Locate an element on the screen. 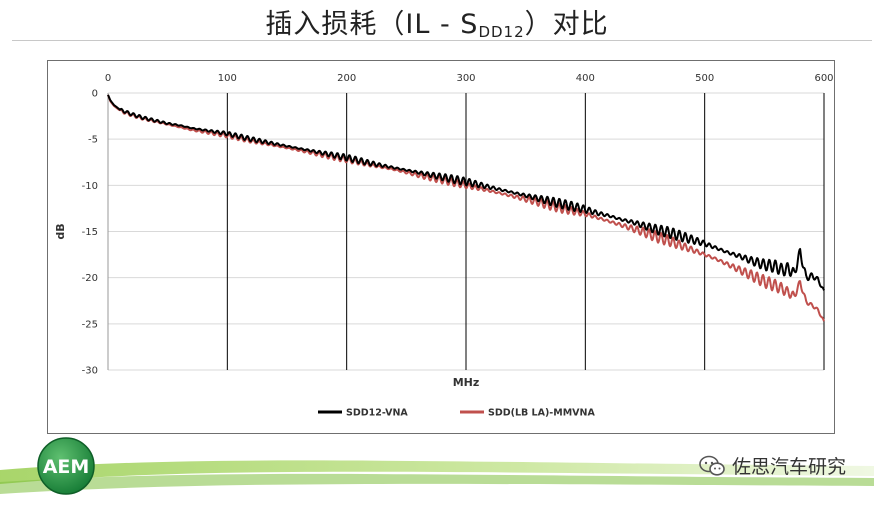 This screenshot has width=874, height=506. wechat-icon is located at coordinates (712, 465).